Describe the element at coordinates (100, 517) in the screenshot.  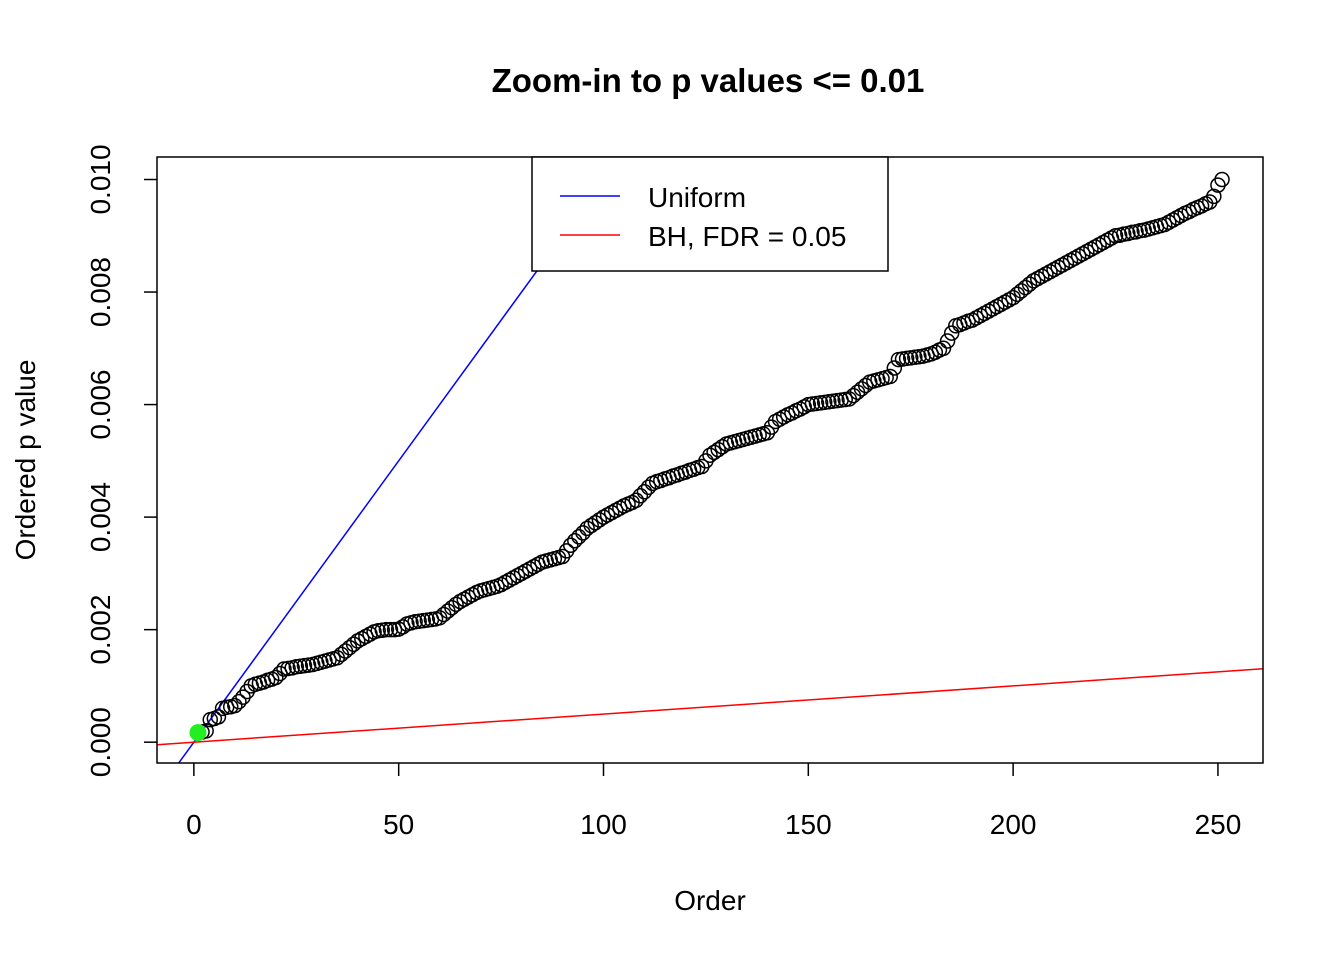
I see `y-tick-label: 0.004` at that location.